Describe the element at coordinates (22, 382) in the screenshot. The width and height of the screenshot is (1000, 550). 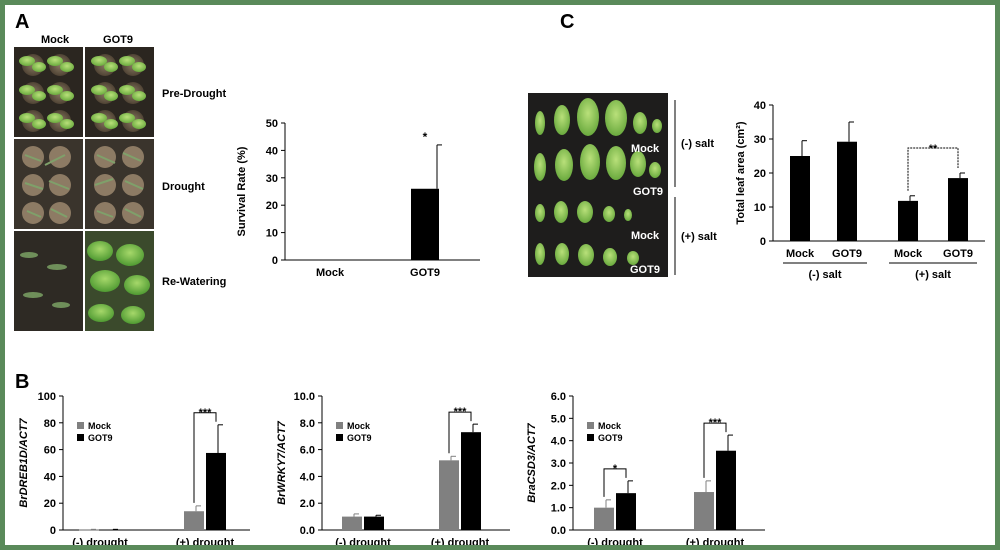
I see `panel-label-b: B` at that location.